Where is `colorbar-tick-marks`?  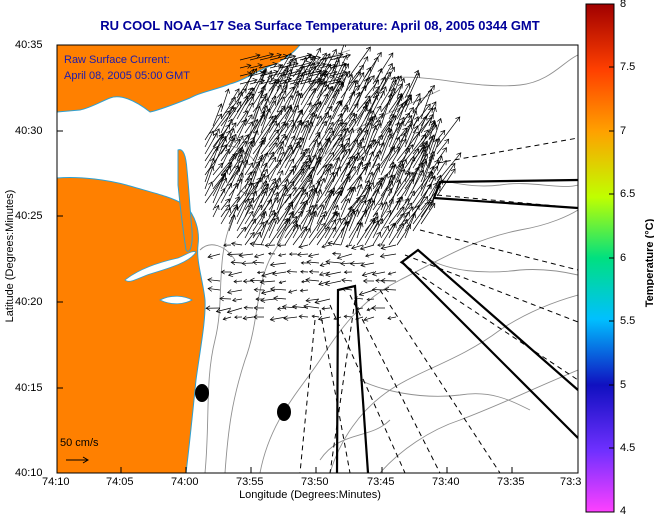 colorbar-tick-marks is located at coordinates (611, 257).